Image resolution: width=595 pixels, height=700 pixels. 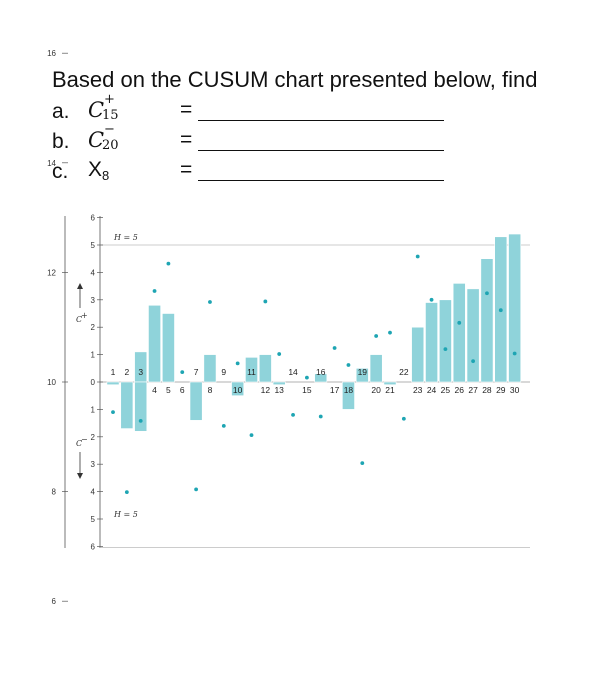 What do you see at coordinates (321, 180) in the screenshot?
I see `item-c-answer-blank` at bounding box center [321, 180].